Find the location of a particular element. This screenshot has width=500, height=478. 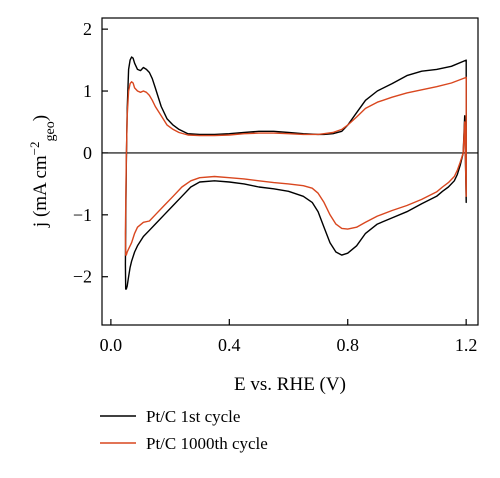

x-tick-label: 0.0 is located at coordinates (111, 345).